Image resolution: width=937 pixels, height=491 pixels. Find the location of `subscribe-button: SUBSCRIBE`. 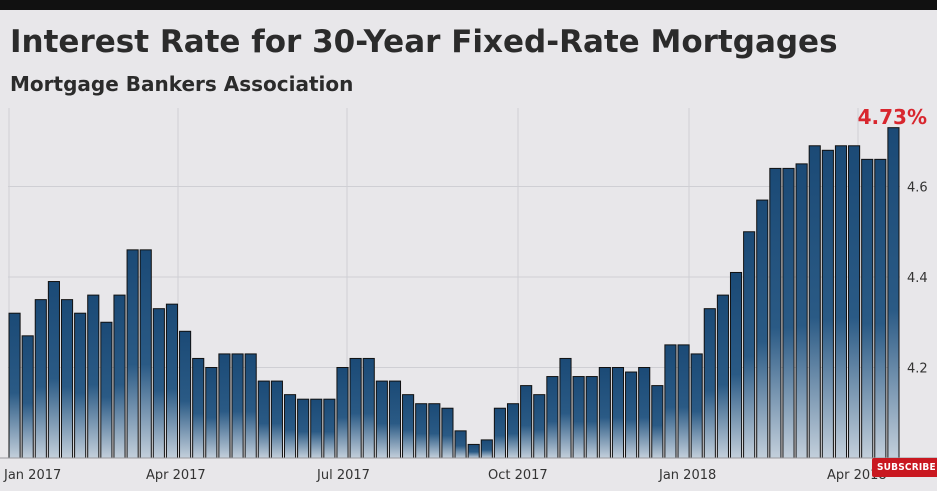

subscribe-button: SUBSCRIBE is located at coordinates (904, 467).